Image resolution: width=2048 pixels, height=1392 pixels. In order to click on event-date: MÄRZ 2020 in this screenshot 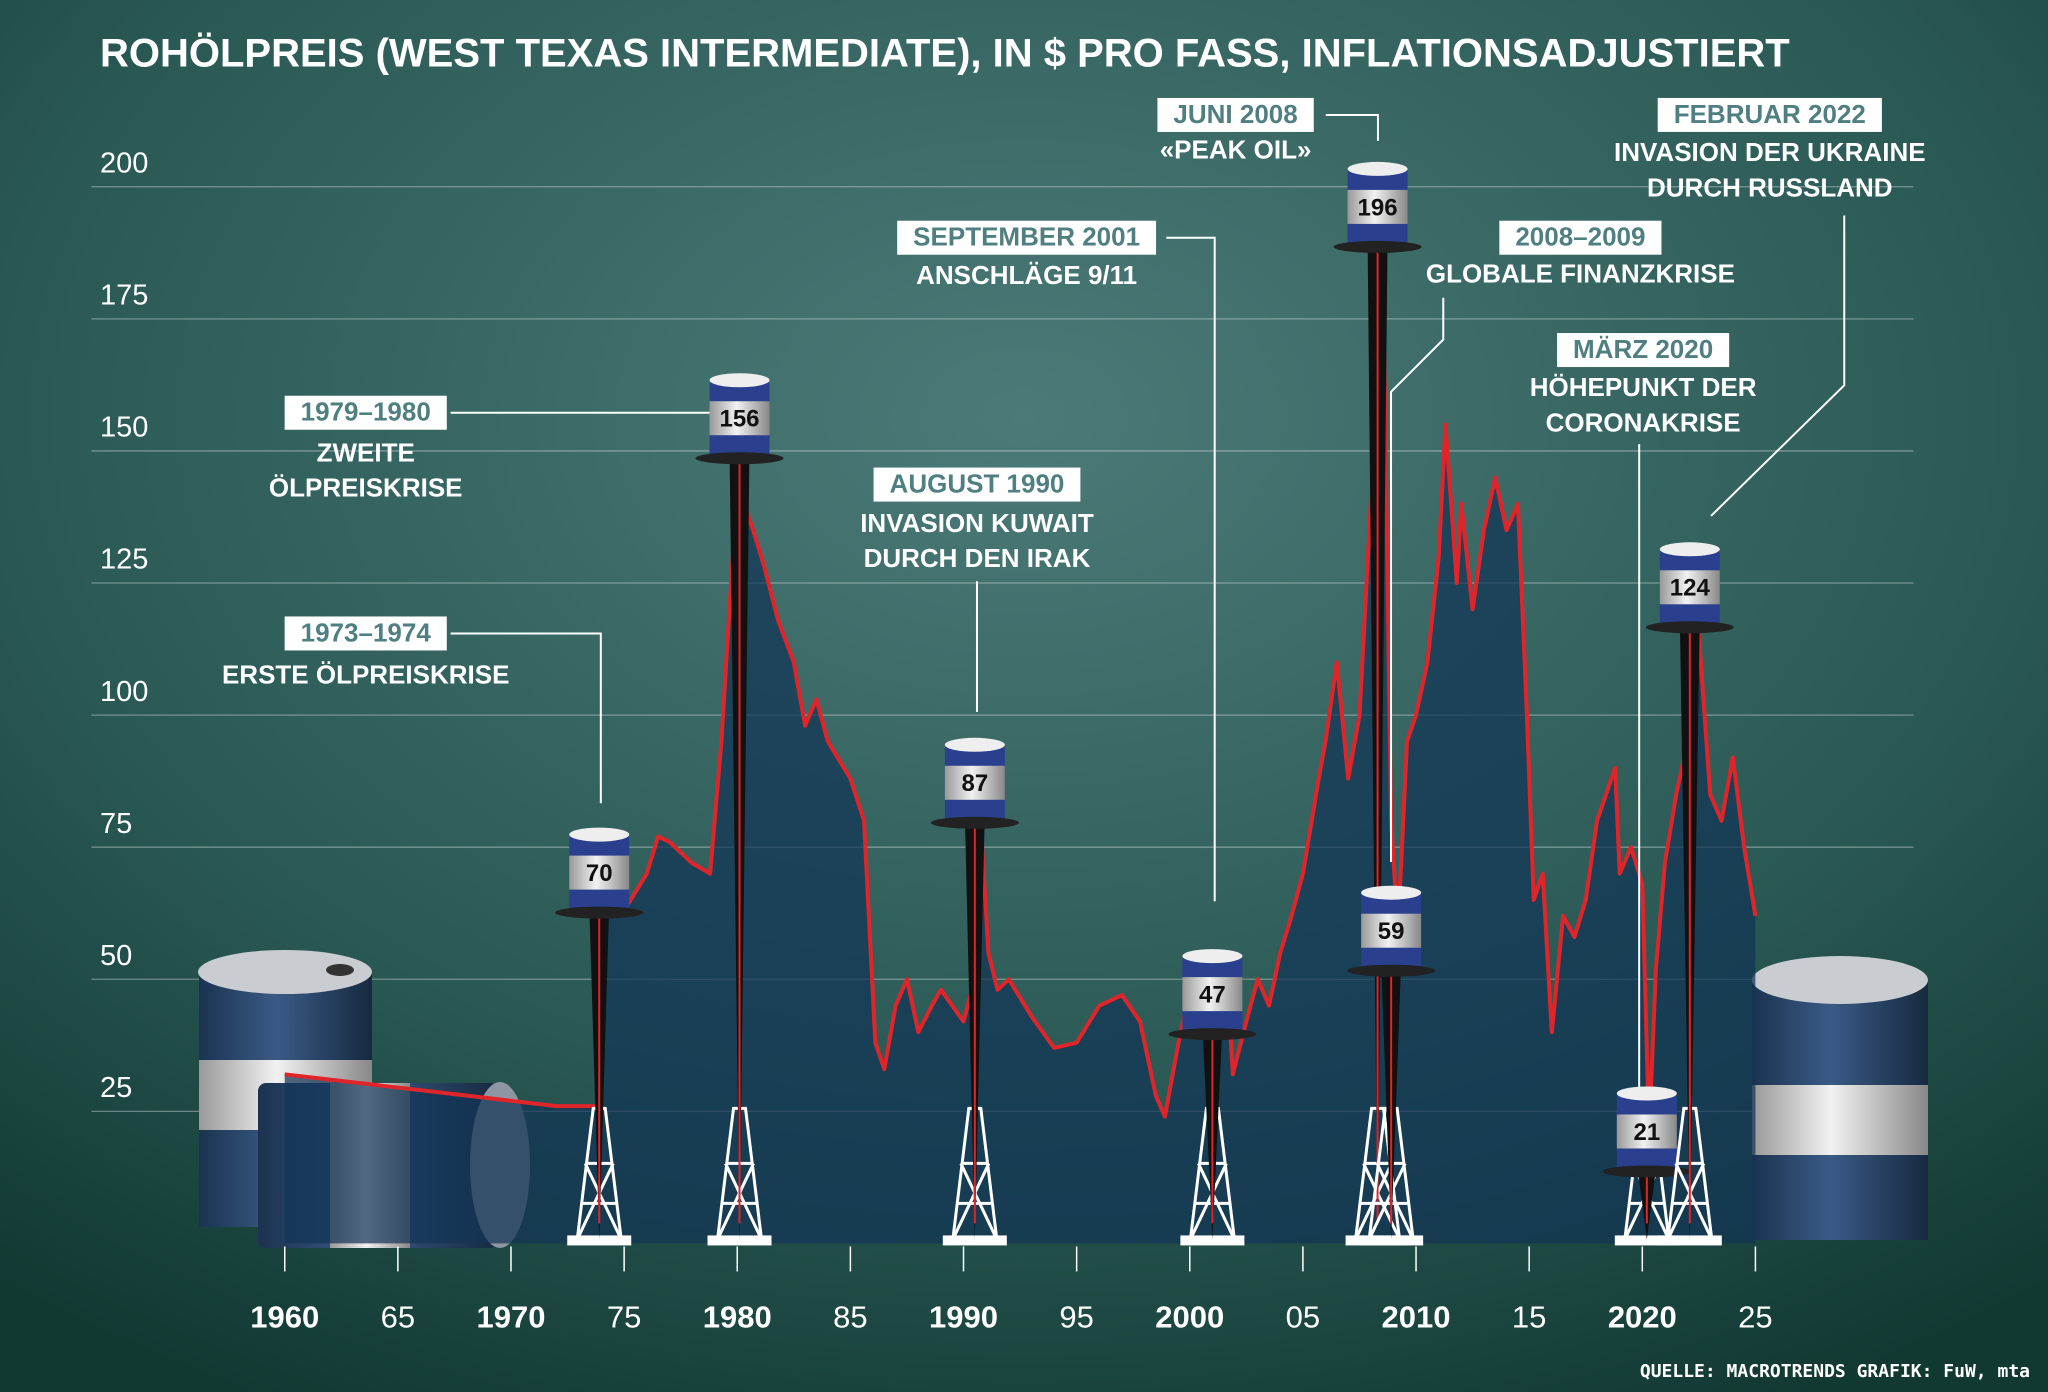, I will do `click(1643, 349)`.